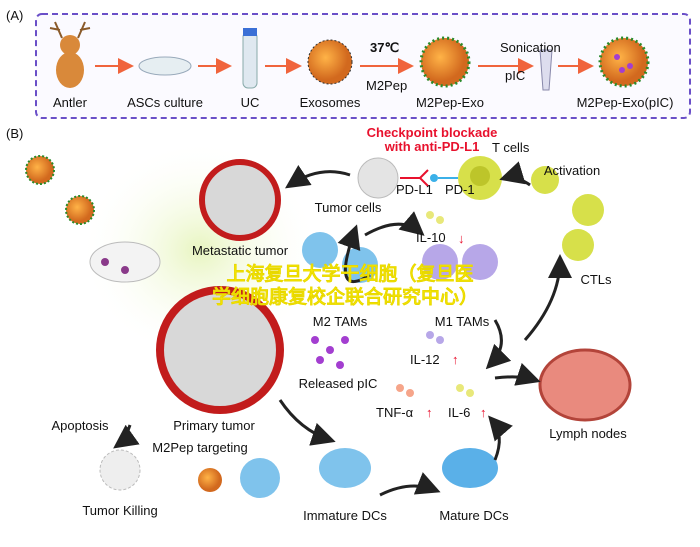 The height and width of the screenshot is (547, 700). Describe the element at coordinates (625, 102) in the screenshot. I see `step-m2pep-exo-pic: M2Pep-Exo(pIC)` at that location.